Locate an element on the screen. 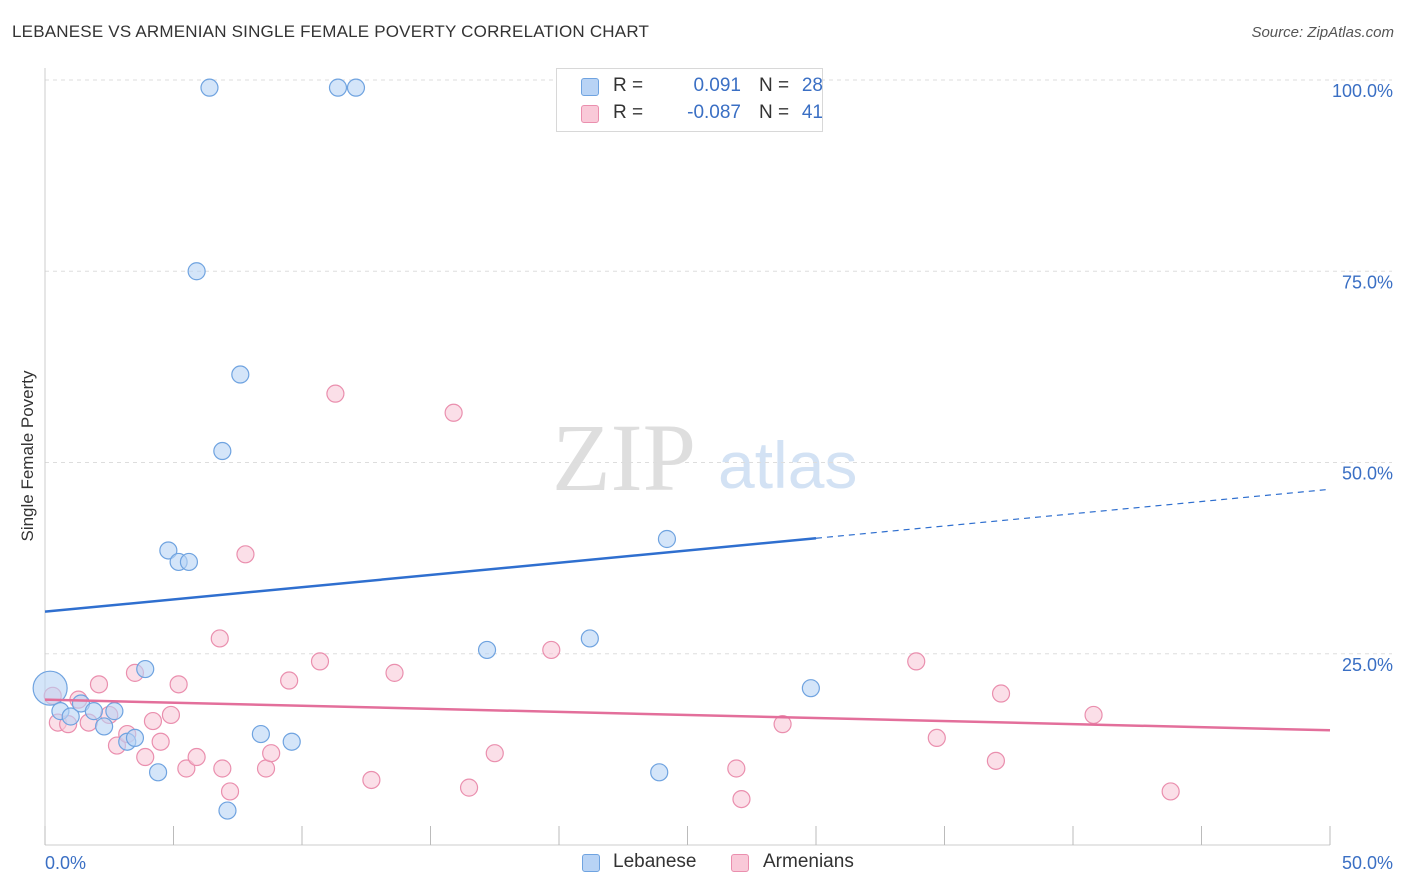 The height and width of the screenshot is (892, 1406). lebanese-trend-projection is located at coordinates (1073, 513).